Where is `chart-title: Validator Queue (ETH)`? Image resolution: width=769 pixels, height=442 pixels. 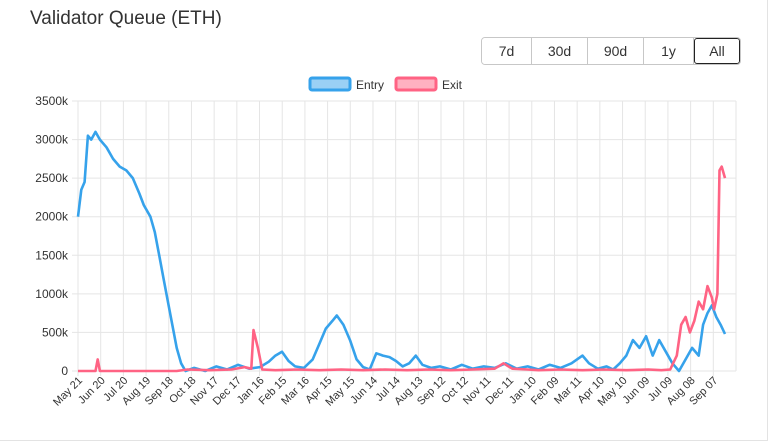
chart-title: Validator Queue (ETH) is located at coordinates (126, 18).